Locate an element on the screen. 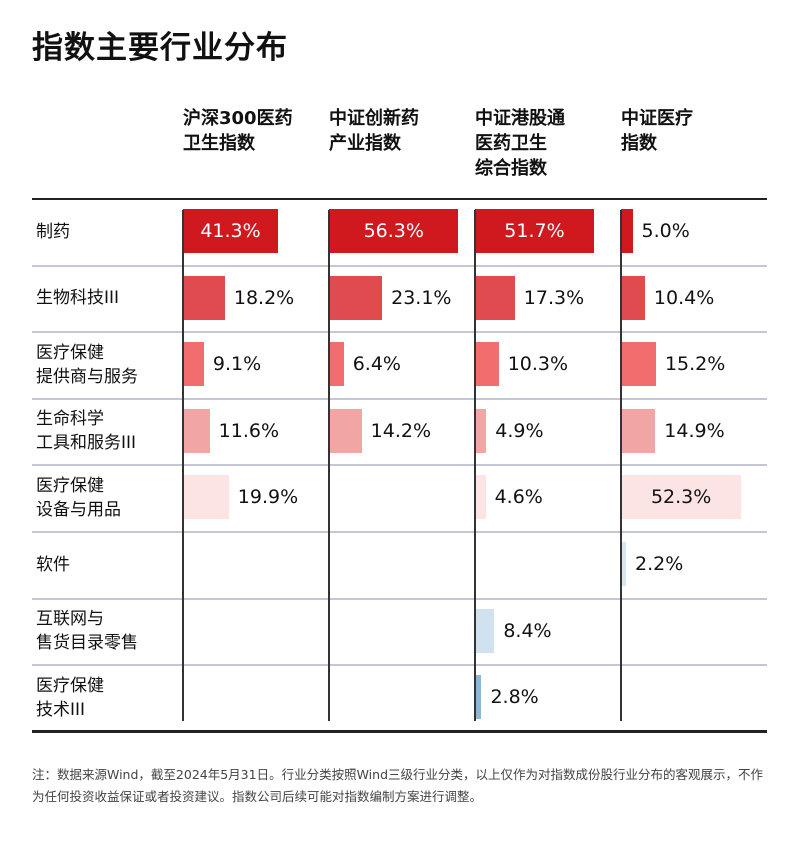 The image size is (800, 852). data-label: 41.3% is located at coordinates (230, 231).